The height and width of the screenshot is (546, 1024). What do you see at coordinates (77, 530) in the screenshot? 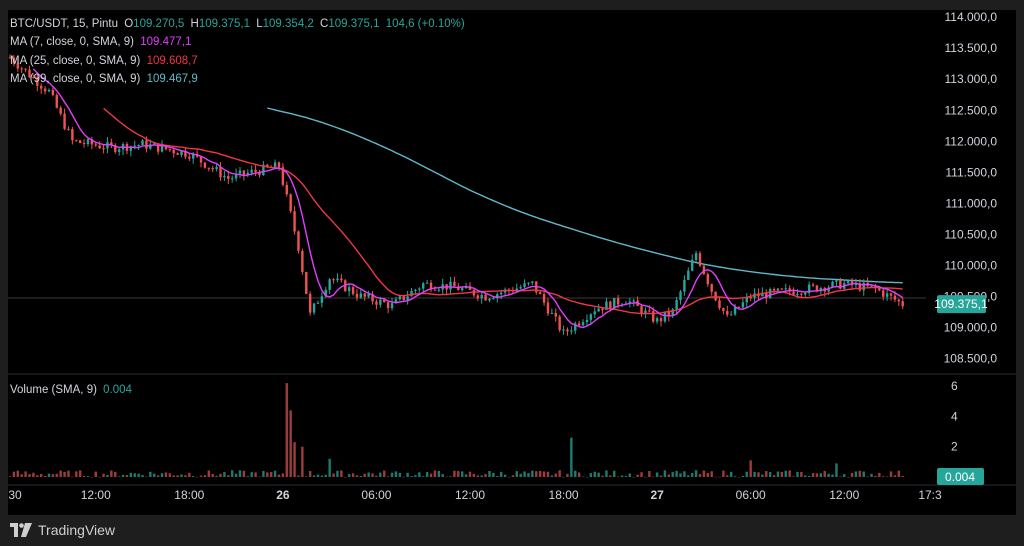
I see `tradingview-brand-name: TradingView` at bounding box center [77, 530].